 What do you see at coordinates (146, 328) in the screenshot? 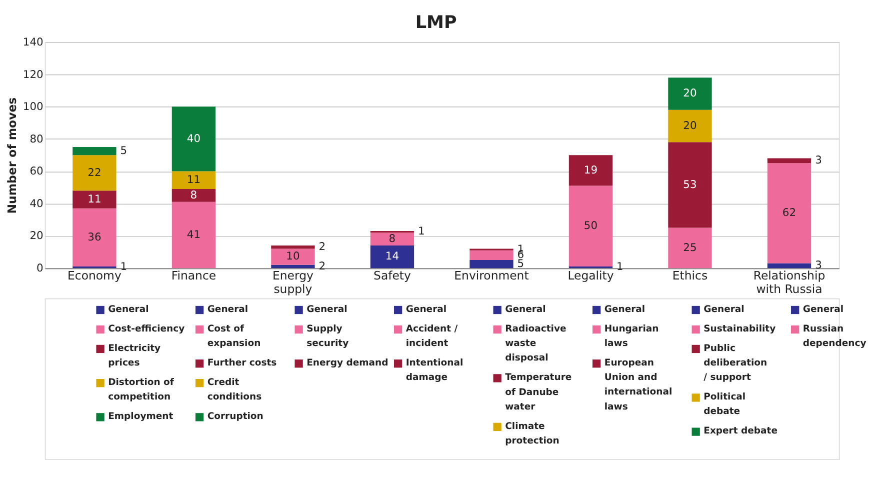
I see `legend-label: Cost-efficiency` at bounding box center [146, 328].